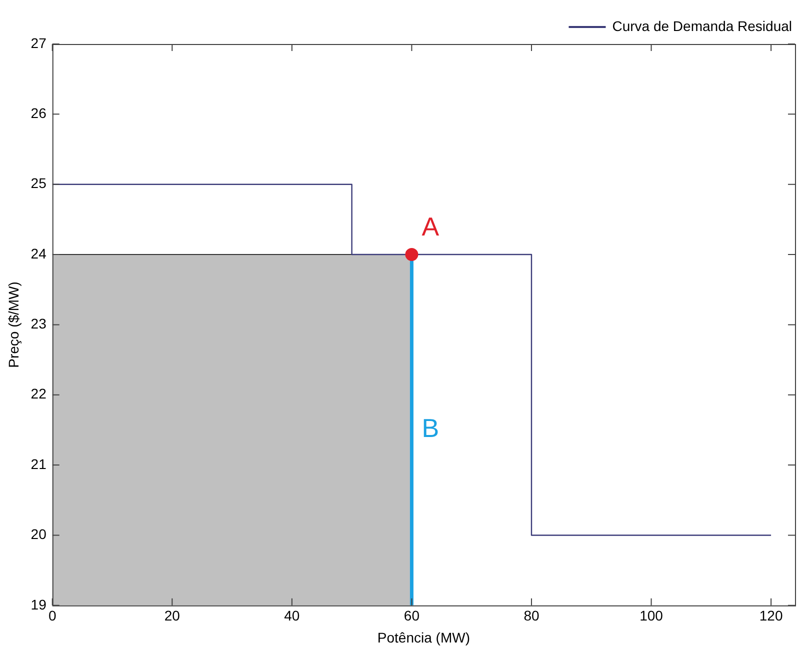 The width and height of the screenshot is (802, 653). I want to click on y-tick-label: 21, so click(38, 464).